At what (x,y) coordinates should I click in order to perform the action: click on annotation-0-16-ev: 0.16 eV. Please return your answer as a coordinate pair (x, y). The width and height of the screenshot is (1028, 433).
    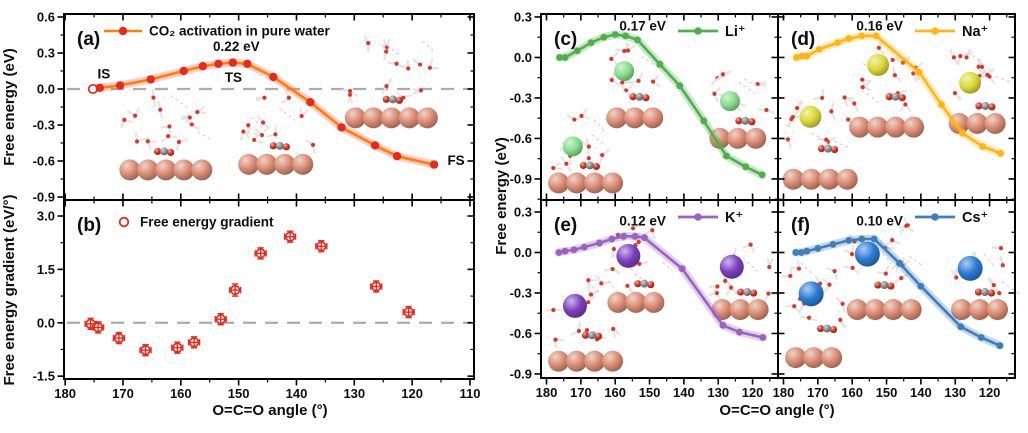
    Looking at the image, I should click on (879, 25).